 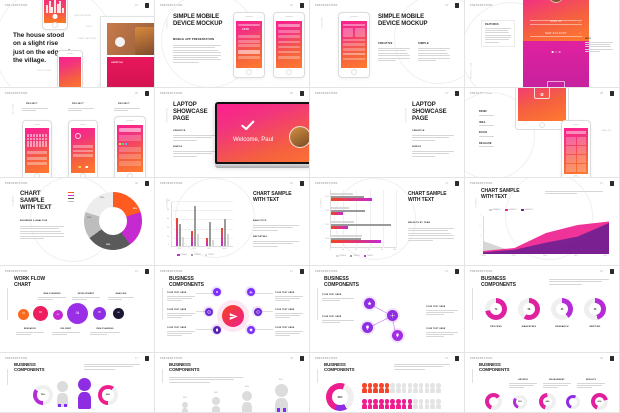 I want to click on column-chart-plot: 100 80 60 40 20 0, so click(x=200, y=225).